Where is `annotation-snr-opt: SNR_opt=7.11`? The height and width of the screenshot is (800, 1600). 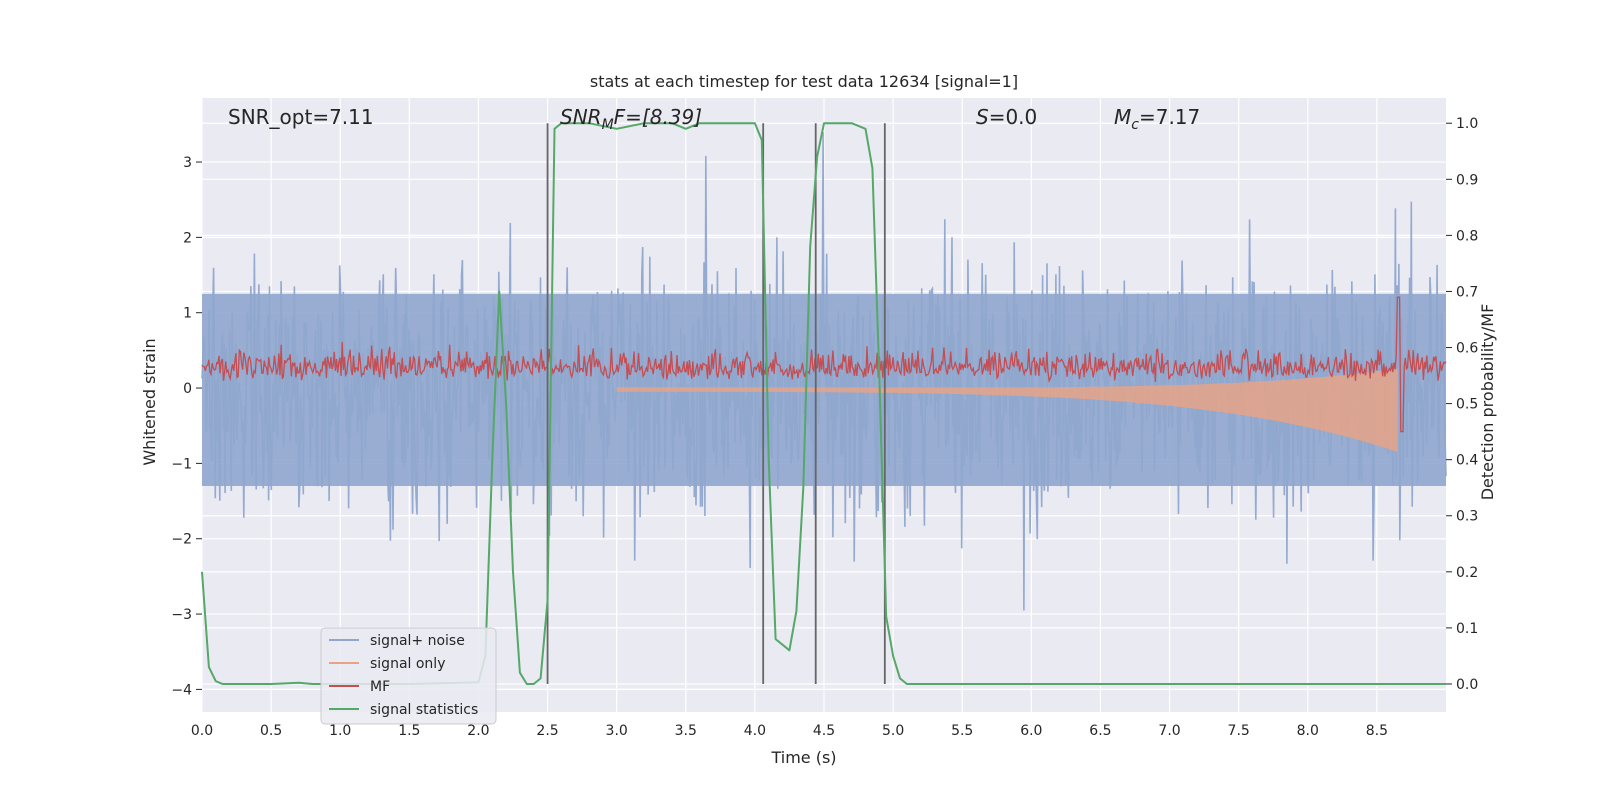 annotation-snr-opt: SNR_opt=7.11 is located at coordinates (301, 117).